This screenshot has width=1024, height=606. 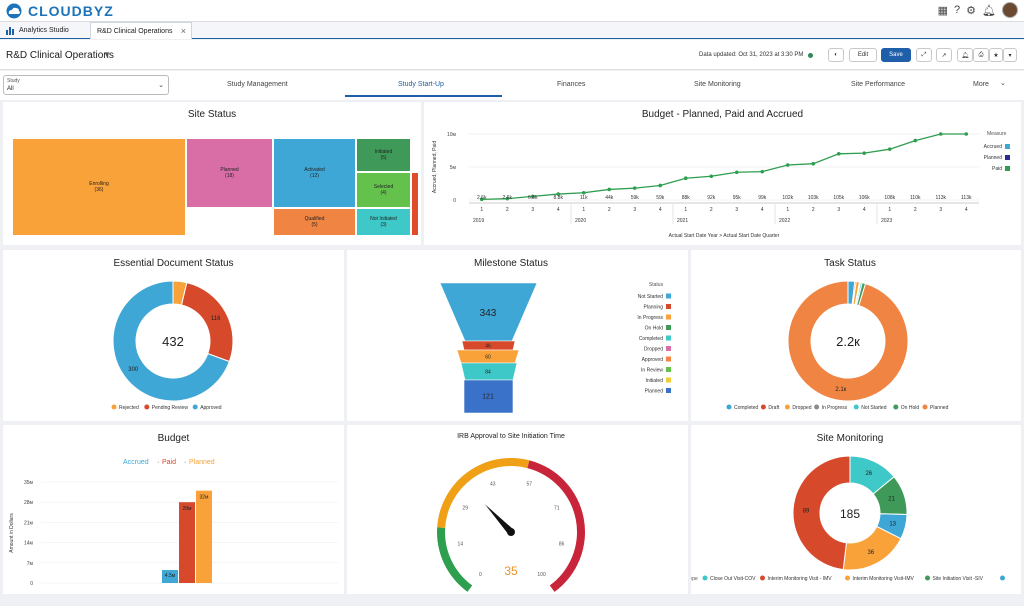 What do you see at coordinates (863, 55) in the screenshot?
I see `edit-button: Edit` at bounding box center [863, 55].